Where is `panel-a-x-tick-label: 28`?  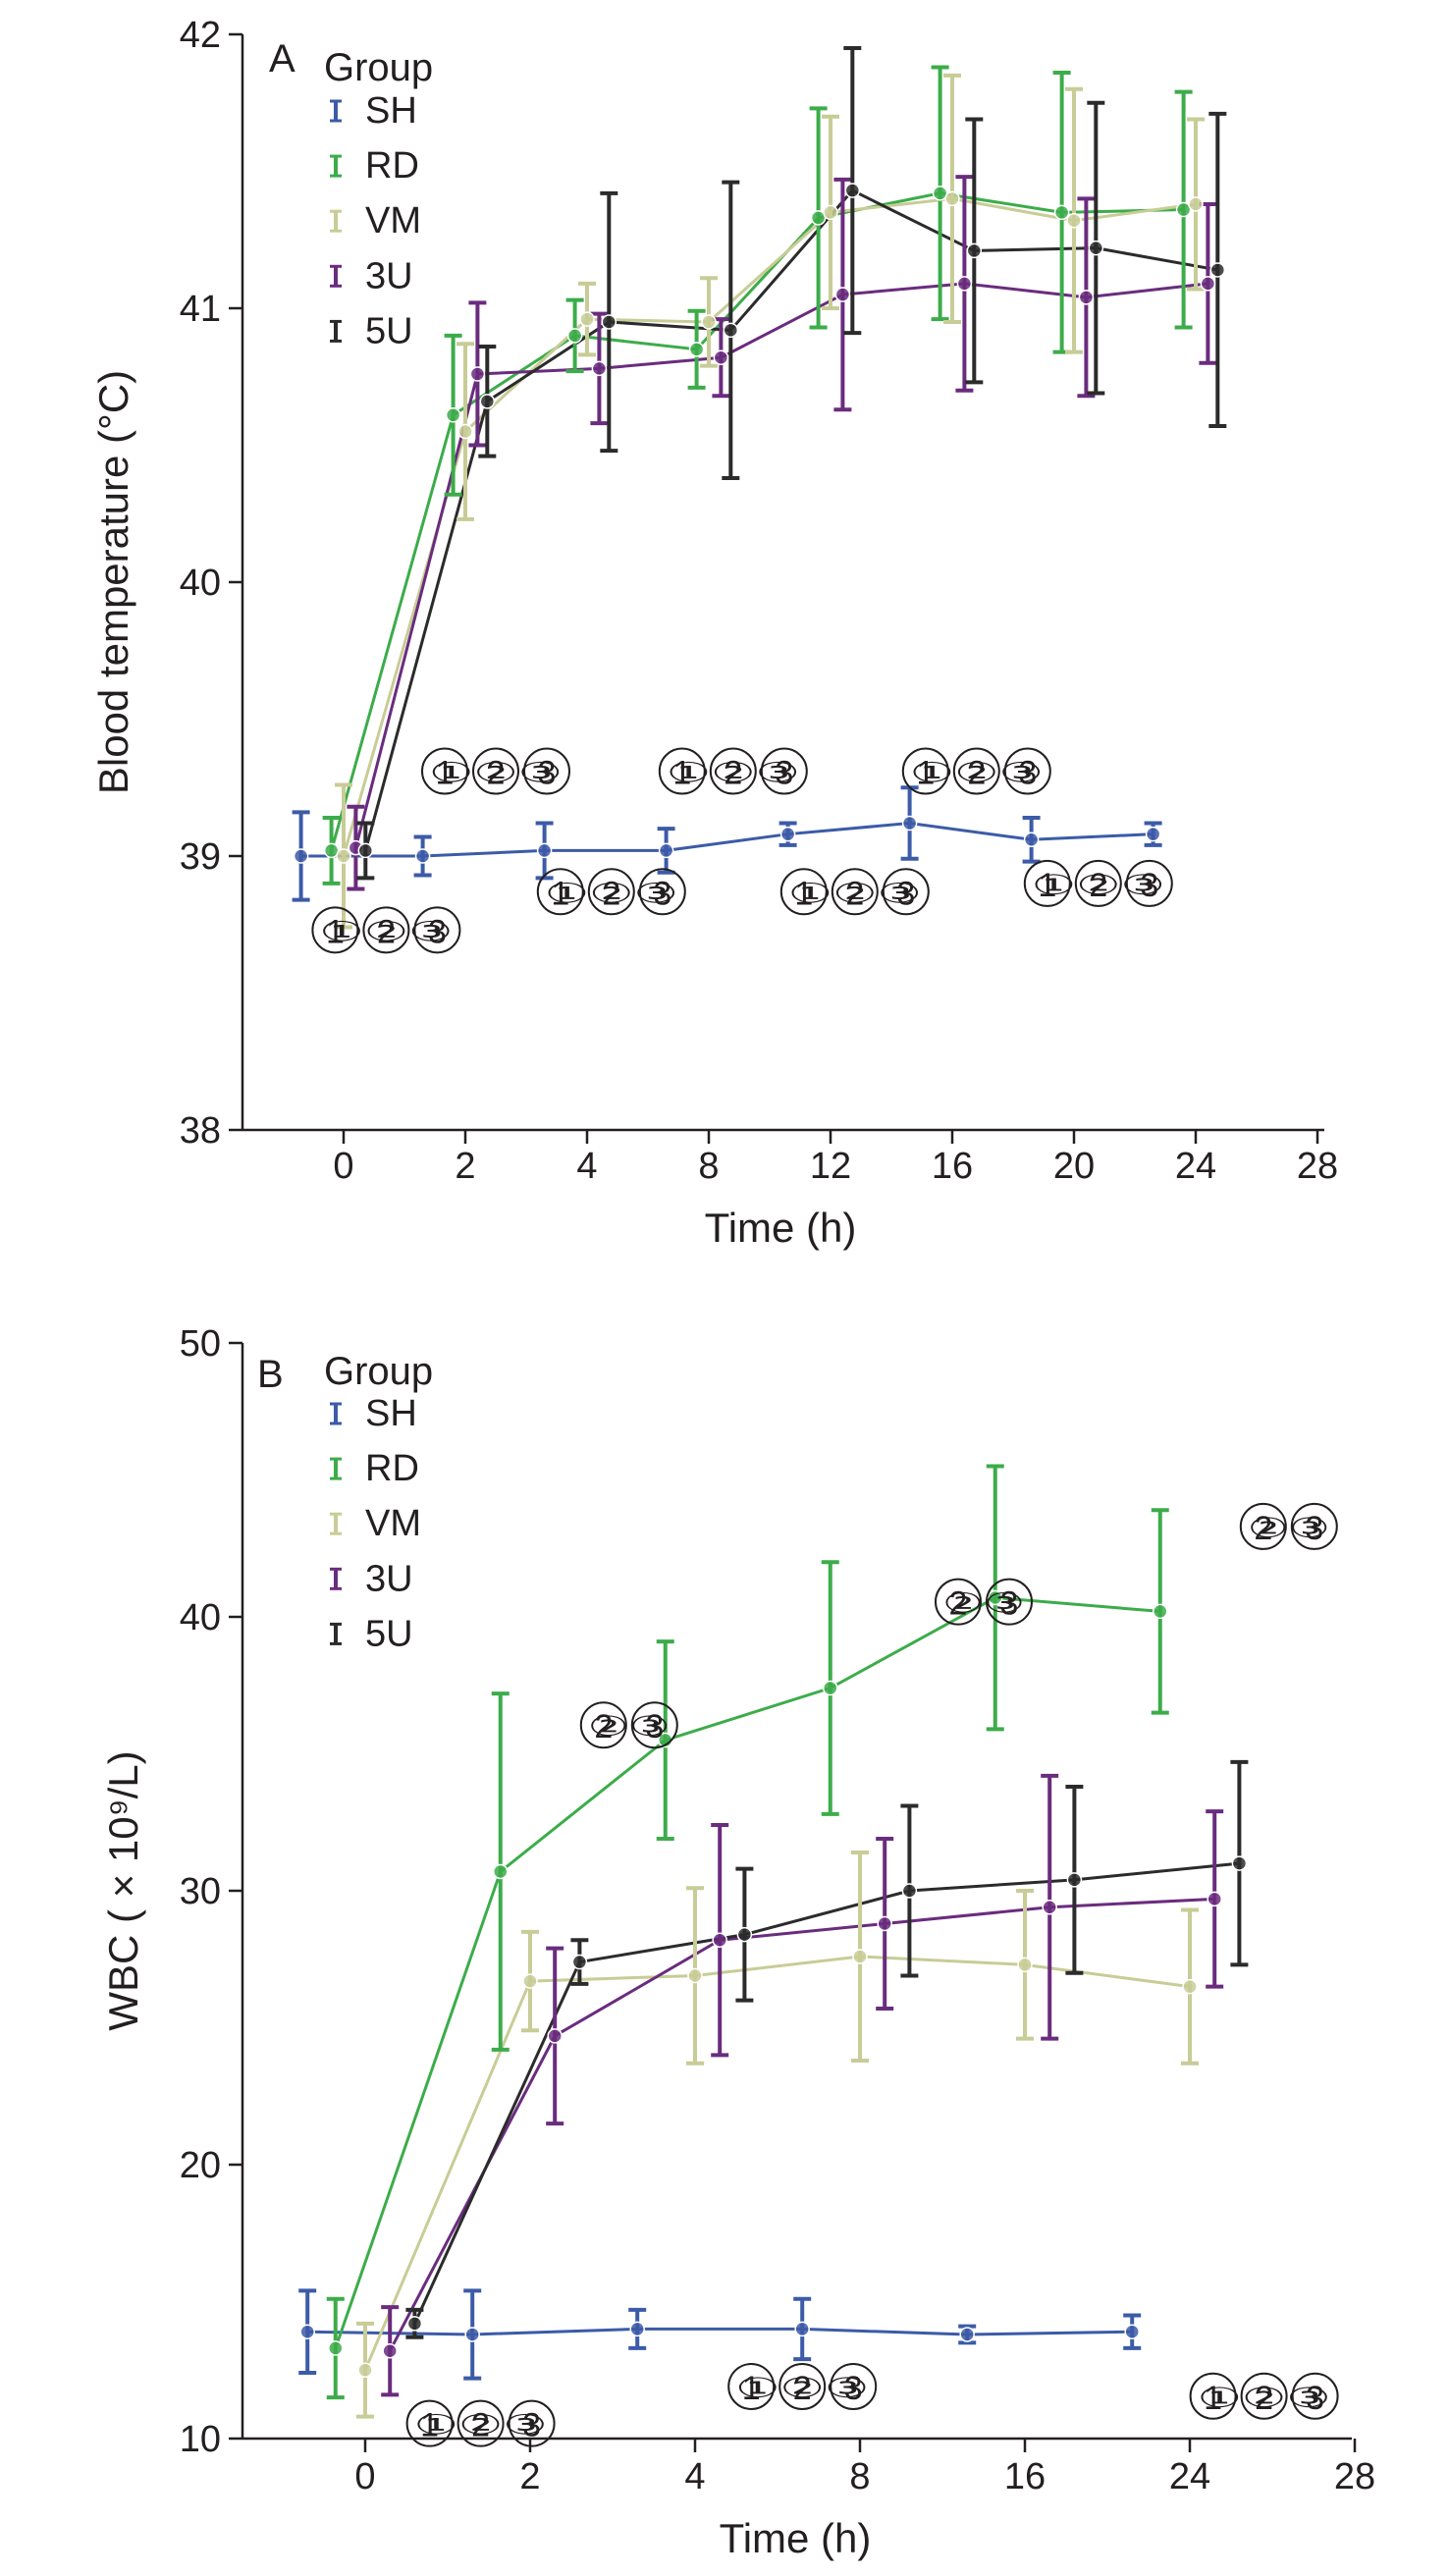 panel-a-x-tick-label: 28 is located at coordinates (1317, 1166).